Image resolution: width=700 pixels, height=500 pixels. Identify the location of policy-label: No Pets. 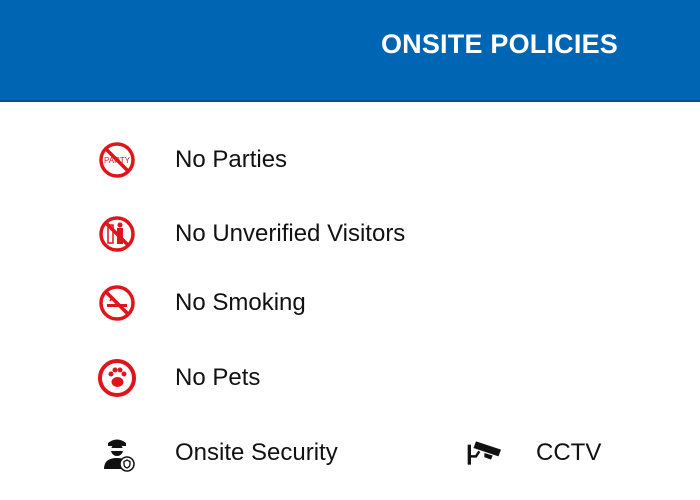
(218, 377).